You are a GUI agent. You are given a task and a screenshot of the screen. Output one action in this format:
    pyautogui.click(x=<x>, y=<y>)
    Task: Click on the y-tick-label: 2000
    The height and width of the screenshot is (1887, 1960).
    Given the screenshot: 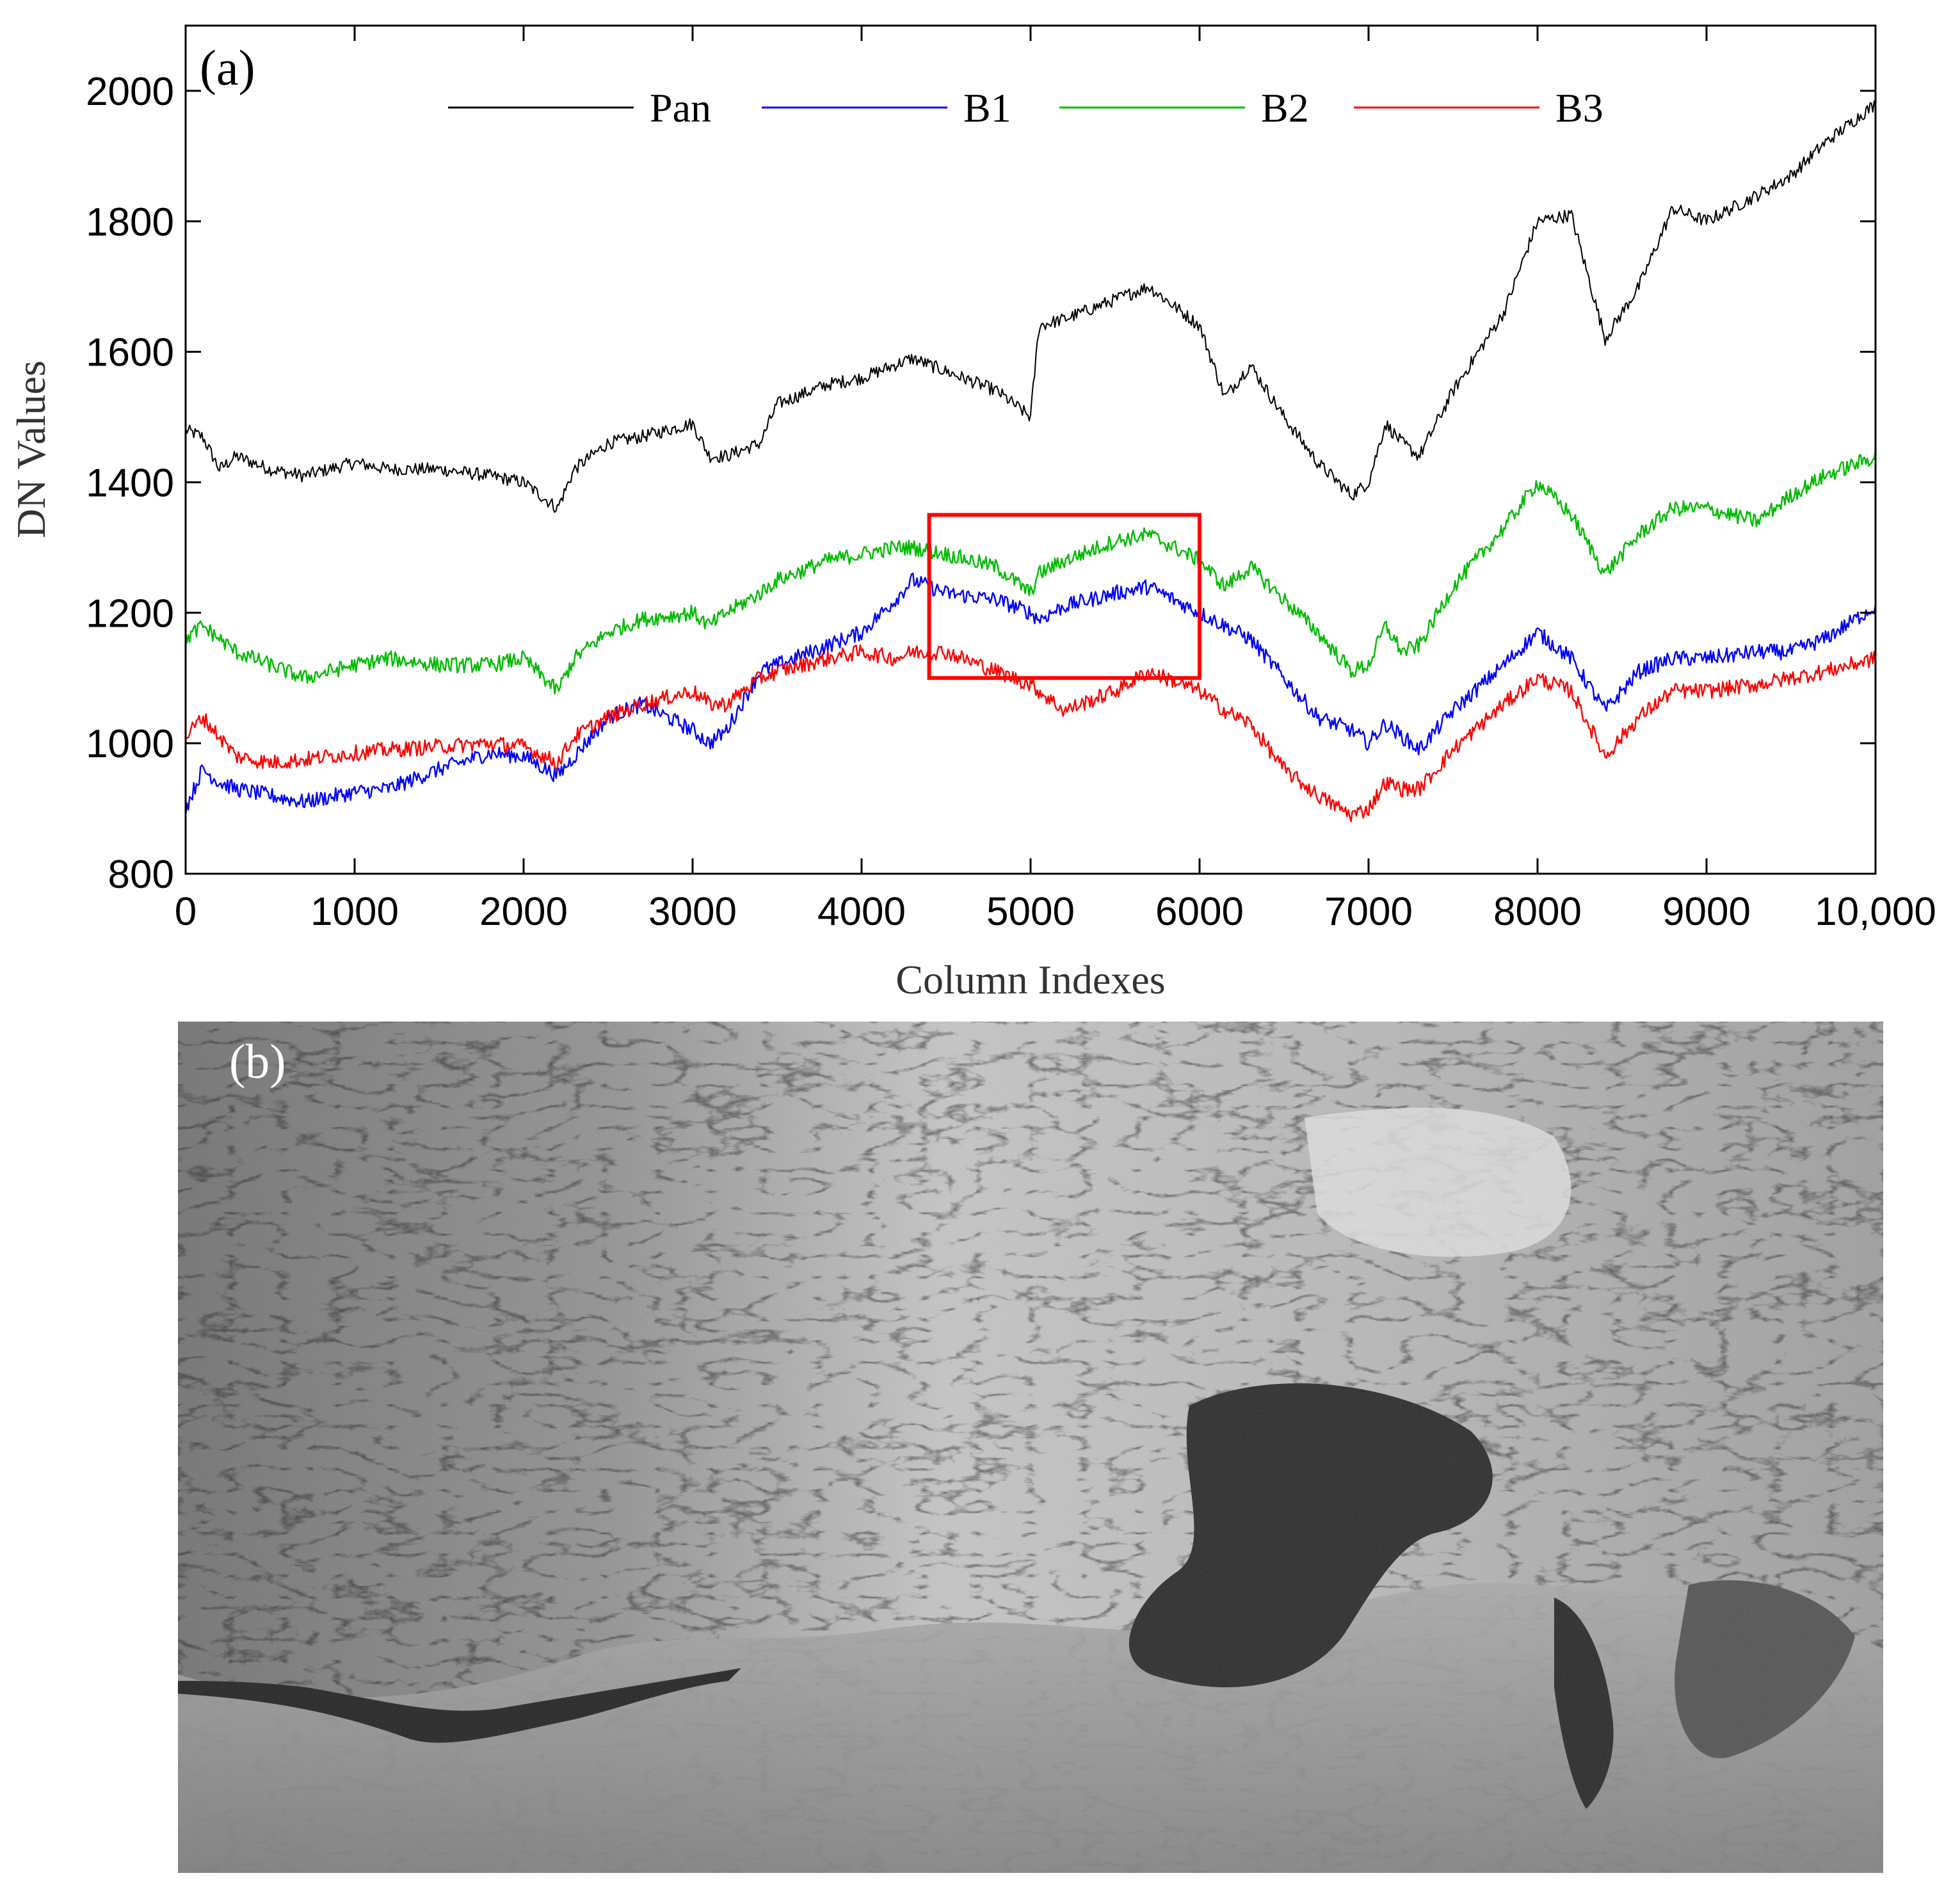 What is the action you would take?
    pyautogui.click(x=130, y=92)
    